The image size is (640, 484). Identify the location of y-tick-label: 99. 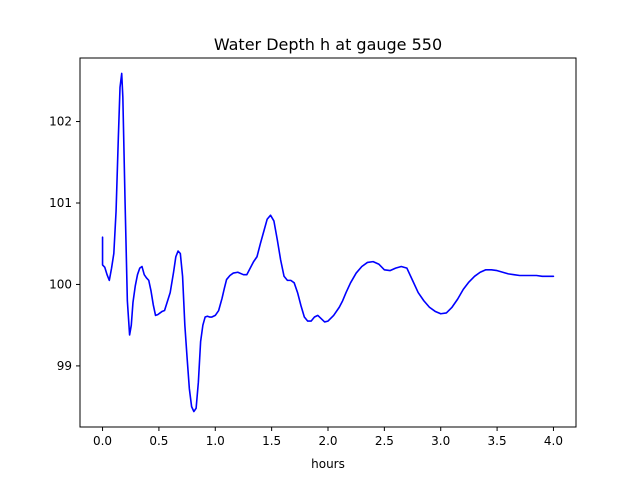
(64, 366).